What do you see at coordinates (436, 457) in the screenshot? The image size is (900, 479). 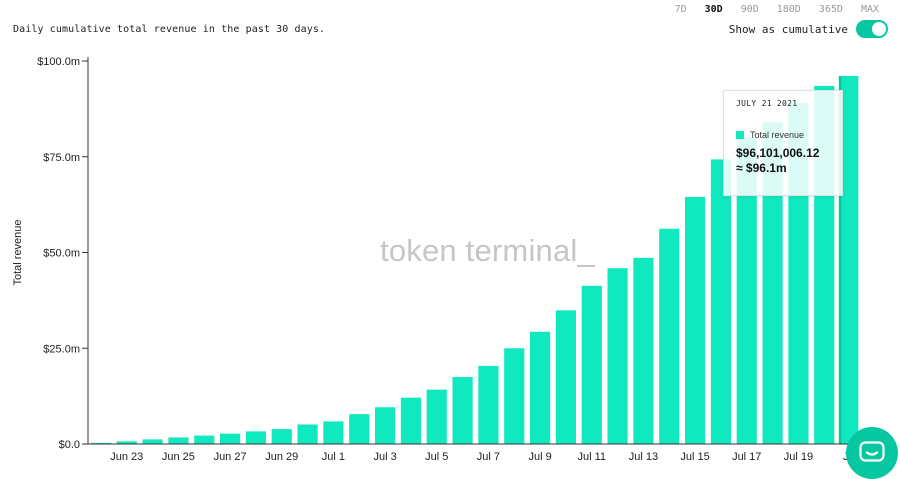 I see `x-tick-label: Jul 5` at bounding box center [436, 457].